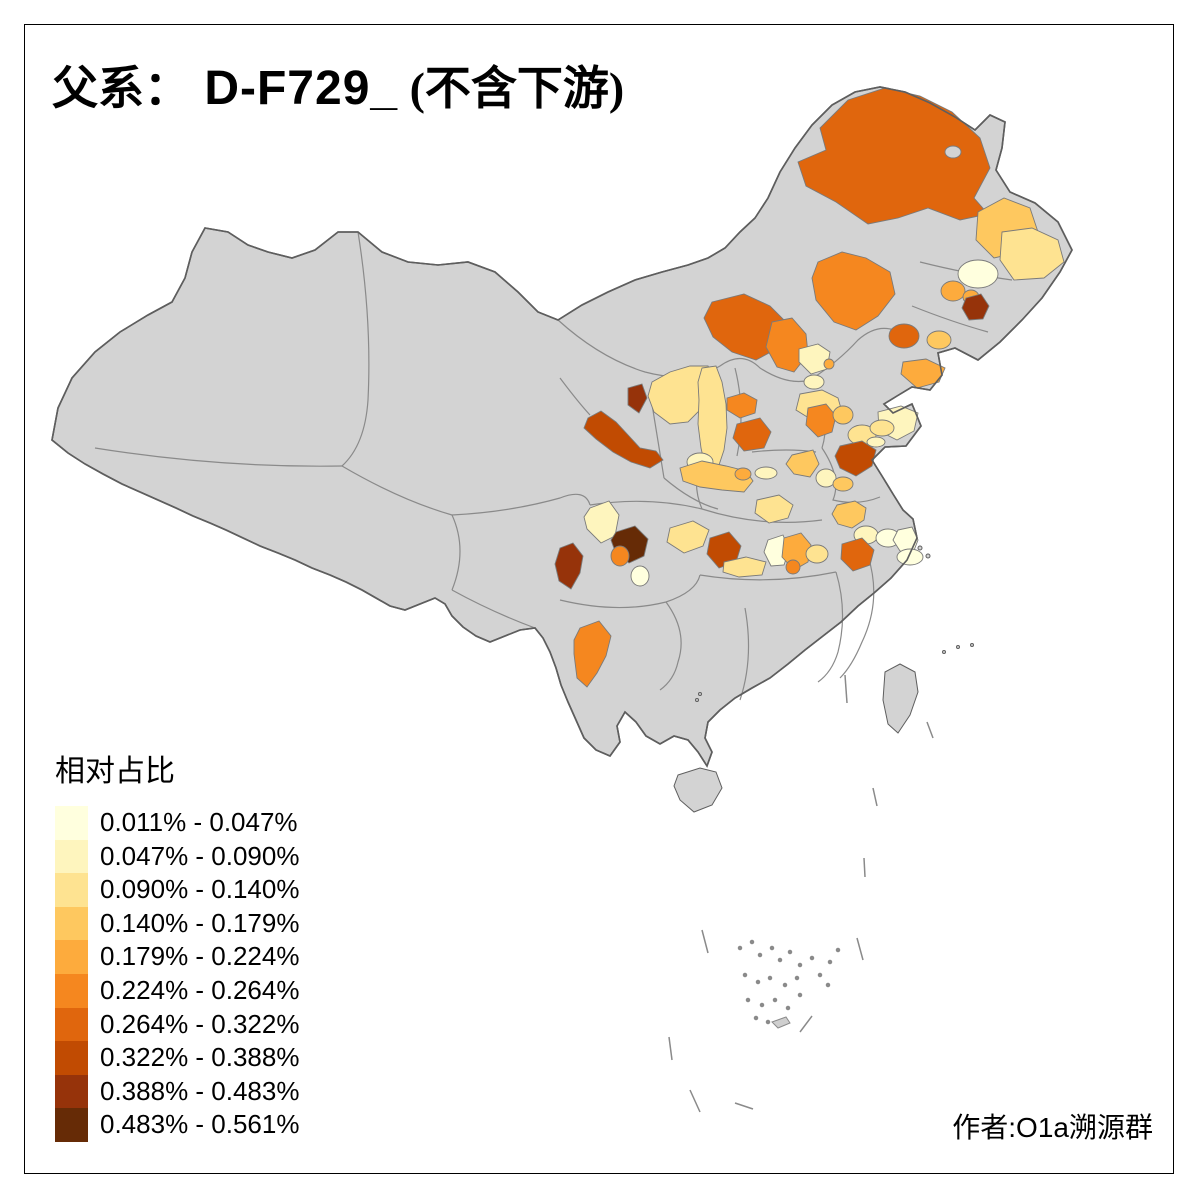 This screenshot has height=1200, width=1200. What do you see at coordinates (904, 336) in the screenshot?
I see `region-chaoyang` at bounding box center [904, 336].